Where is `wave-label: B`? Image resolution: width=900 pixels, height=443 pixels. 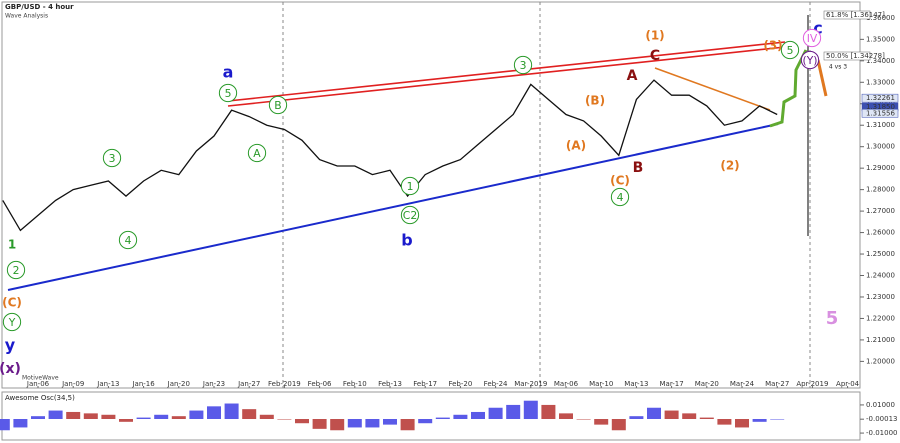 wave-label: B is located at coordinates (277, 105).